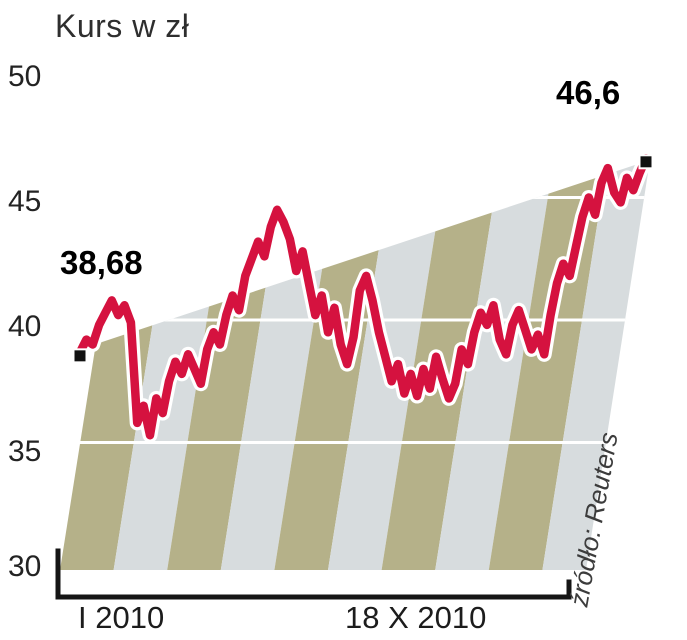  I want to click on chart-title: Kurs w zł, so click(122, 26).